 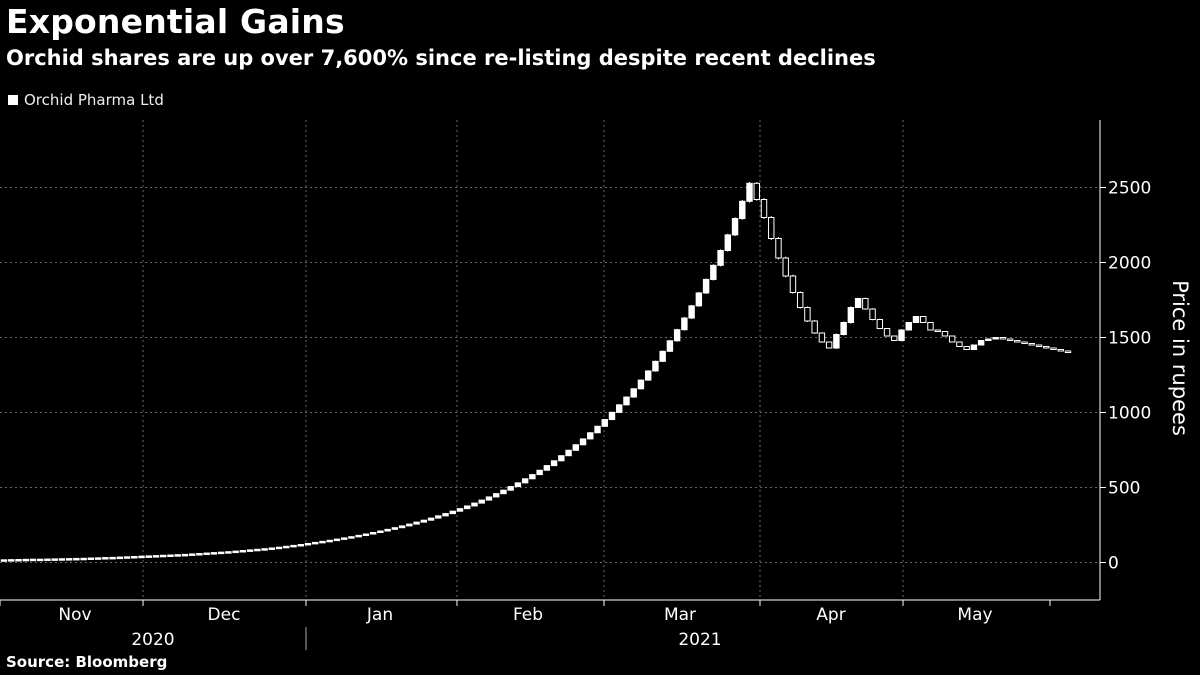 I want to click on y-tick-label: 2500, so click(x=1129, y=189).